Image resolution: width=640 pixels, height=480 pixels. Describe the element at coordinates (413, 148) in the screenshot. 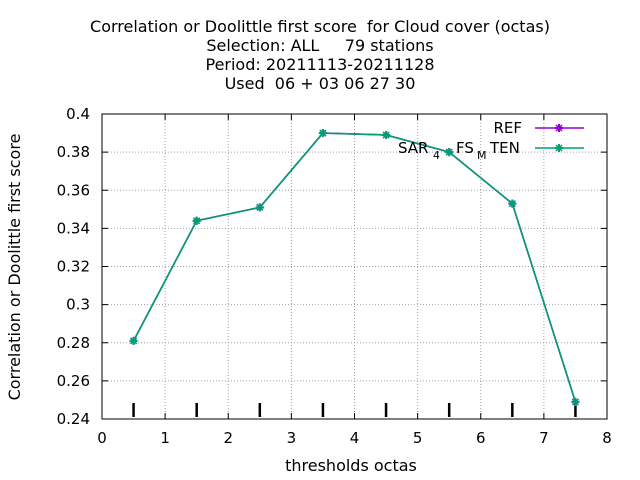

I see `legend-label-sar: SAR` at that location.